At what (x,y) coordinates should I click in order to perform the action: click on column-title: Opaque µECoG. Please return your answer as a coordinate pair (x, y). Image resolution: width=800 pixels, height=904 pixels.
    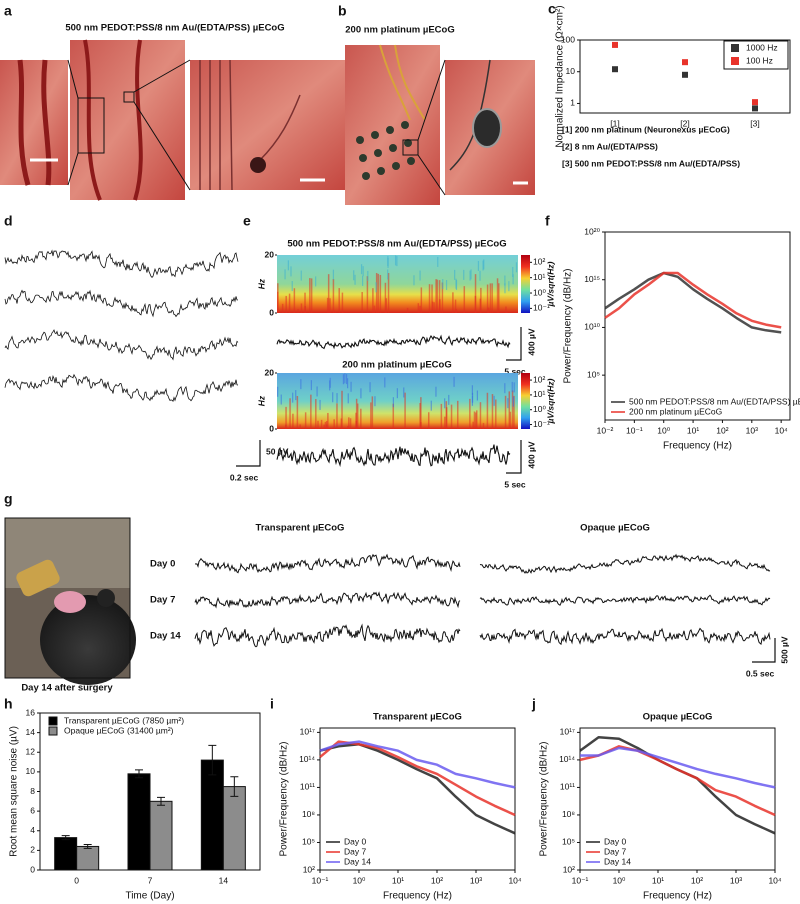
    Looking at the image, I should click on (615, 528).